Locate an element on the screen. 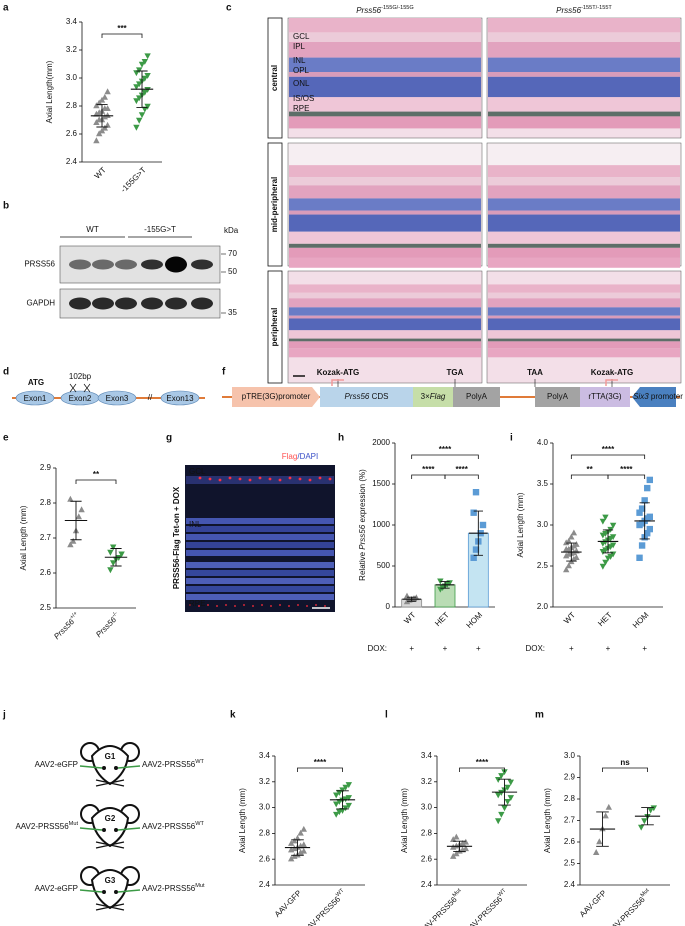 The height and width of the screenshot is (926, 685). row-label: central is located at coordinates (274, 78).